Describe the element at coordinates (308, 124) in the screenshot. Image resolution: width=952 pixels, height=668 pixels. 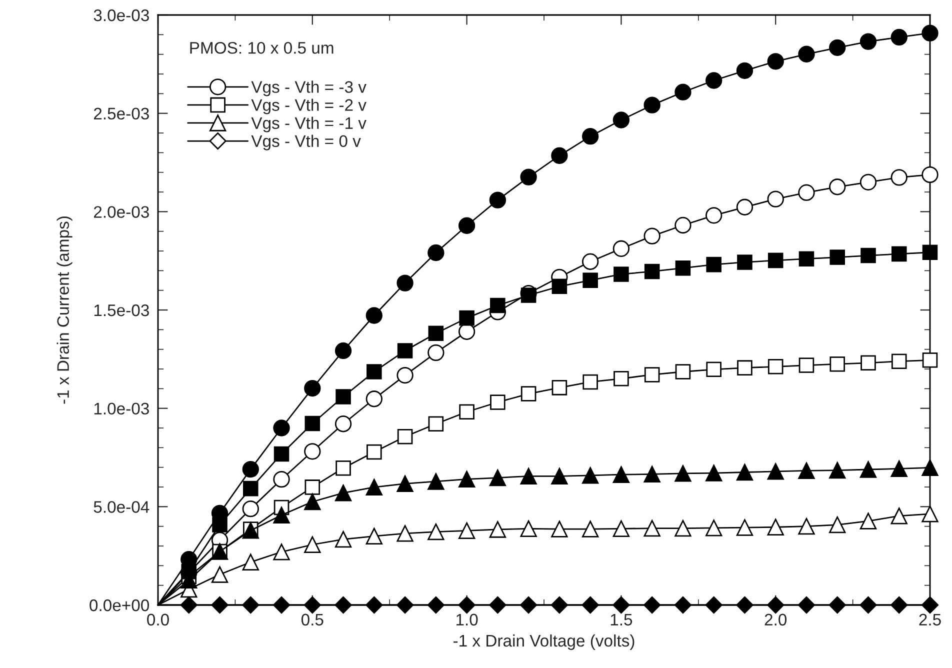
I see `legend-label: Vgs - Vth = -1 v` at that location.